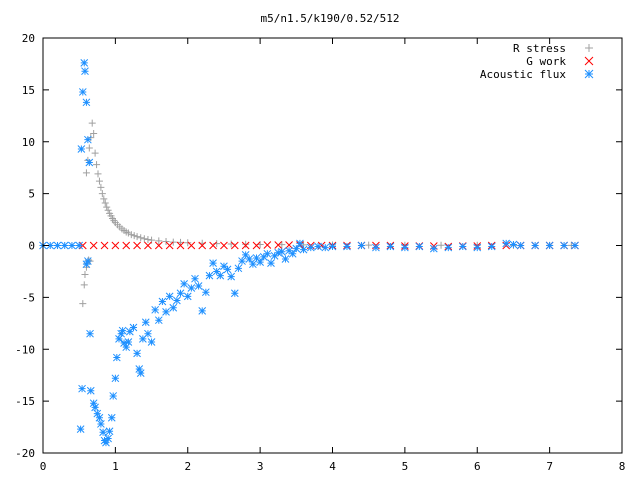 The height and width of the screenshot is (480, 640). I want to click on x-tick-label: 2, so click(187, 466).